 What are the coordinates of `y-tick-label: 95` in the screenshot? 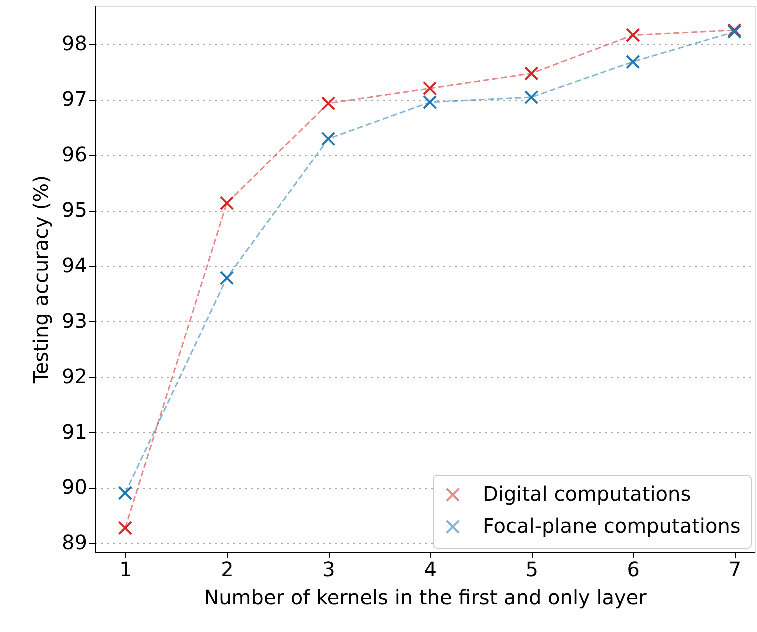 It's located at (75, 210).